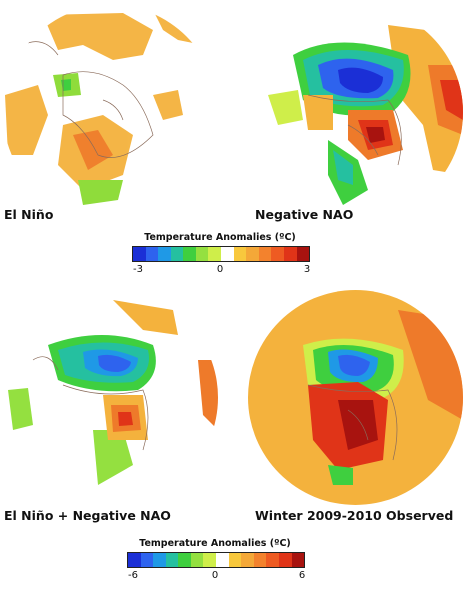  I want to click on legend-top-colorbar, so click(221, 254).